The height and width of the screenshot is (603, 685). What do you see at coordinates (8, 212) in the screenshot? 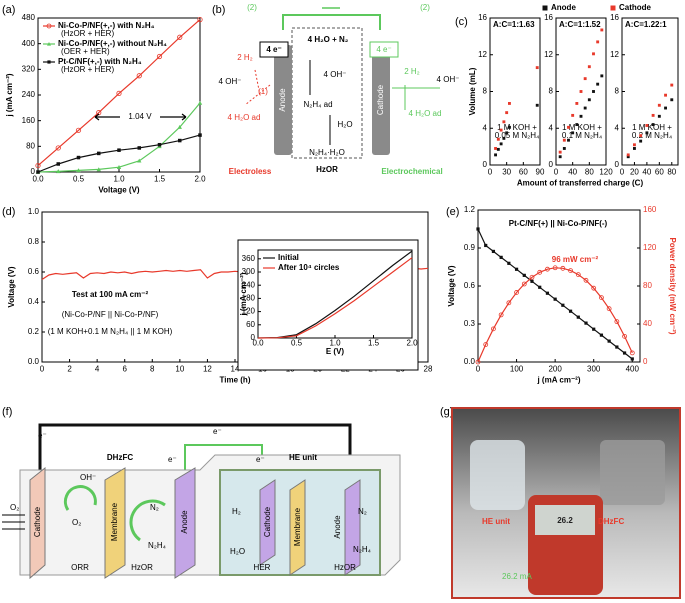
I see `panel-label: (d)` at bounding box center [8, 212].